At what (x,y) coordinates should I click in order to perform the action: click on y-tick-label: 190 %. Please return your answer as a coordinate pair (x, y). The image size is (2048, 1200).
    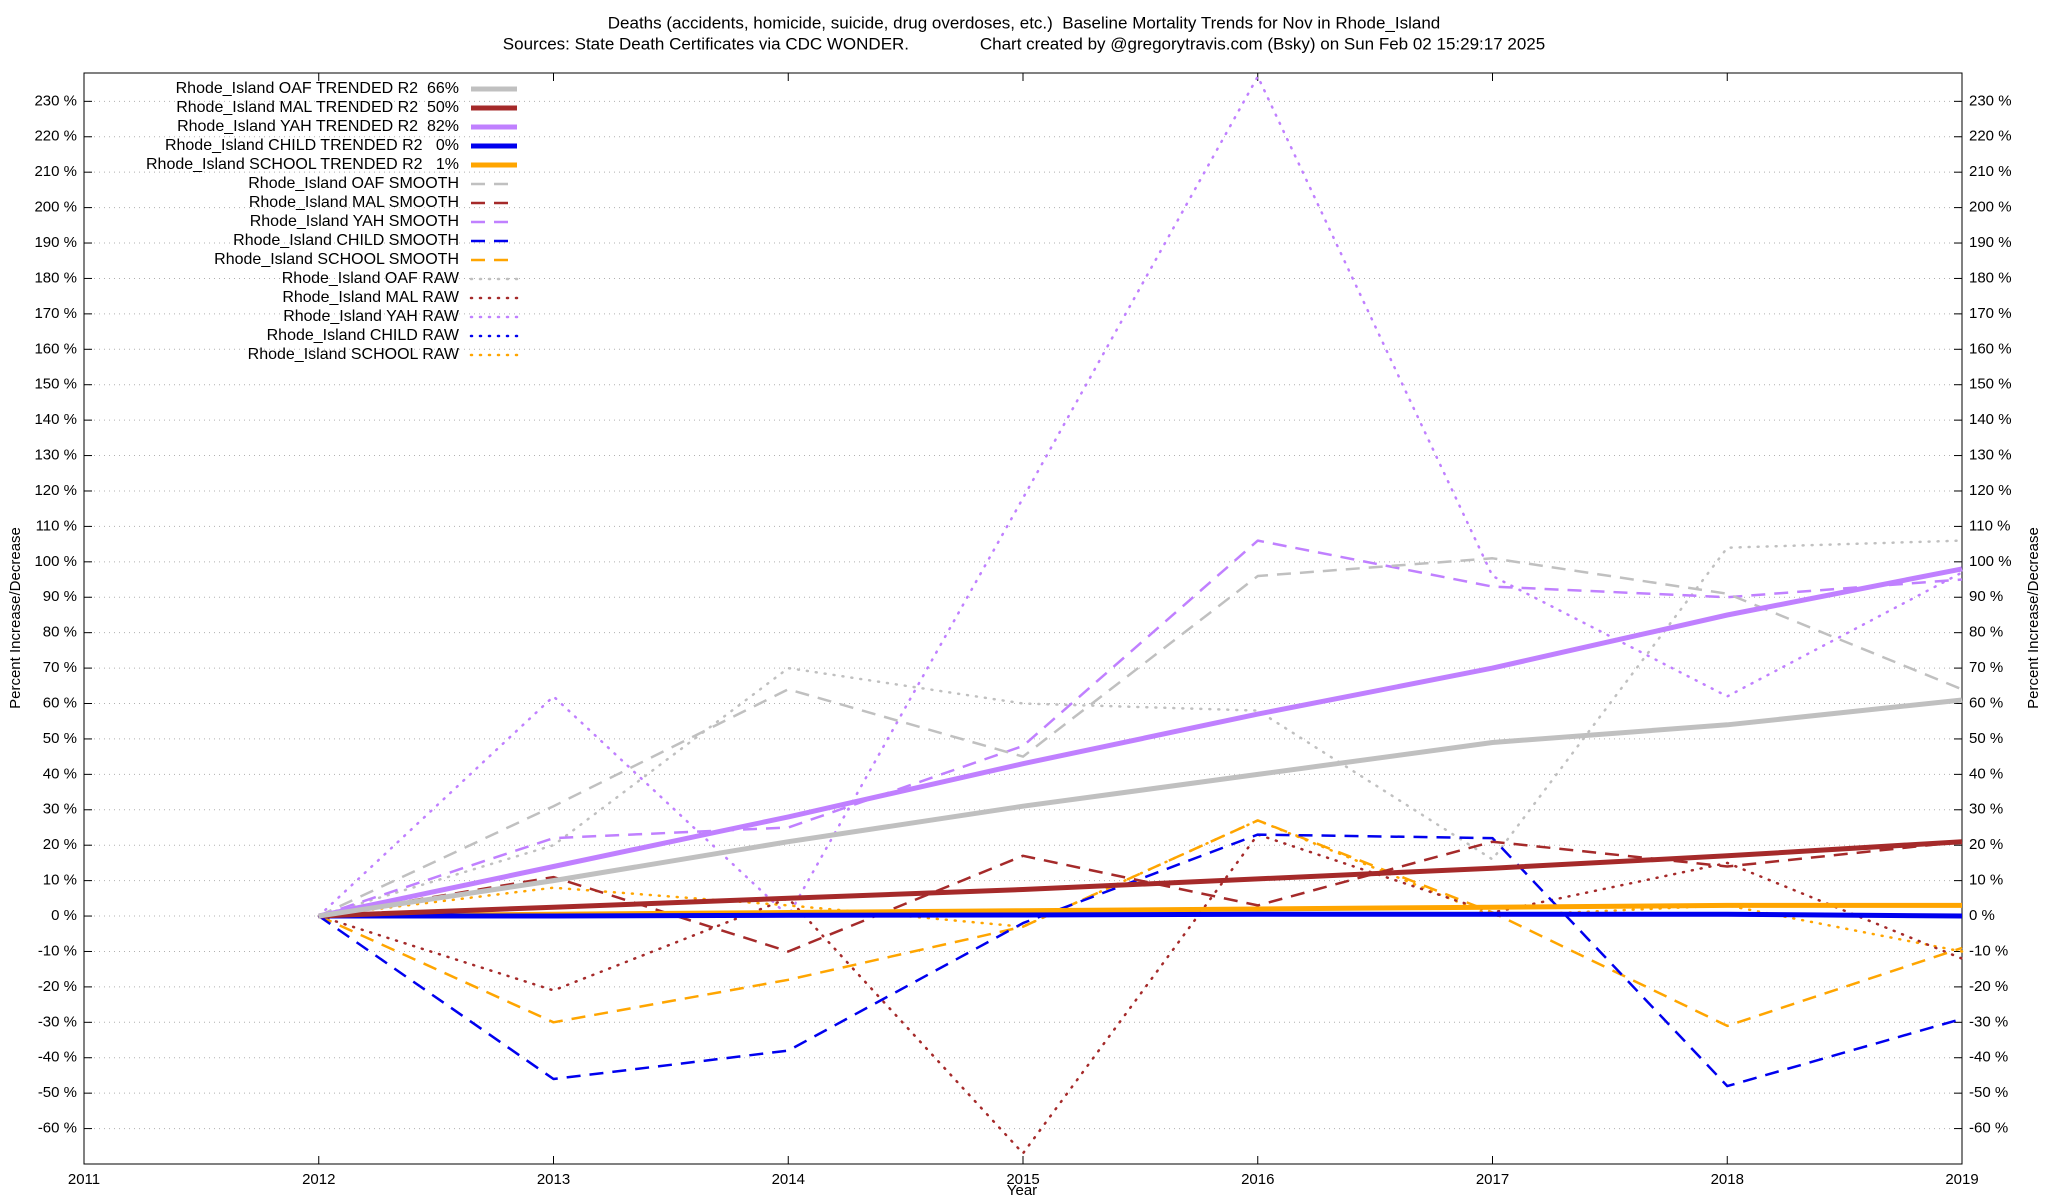
    Looking at the image, I should click on (55, 242).